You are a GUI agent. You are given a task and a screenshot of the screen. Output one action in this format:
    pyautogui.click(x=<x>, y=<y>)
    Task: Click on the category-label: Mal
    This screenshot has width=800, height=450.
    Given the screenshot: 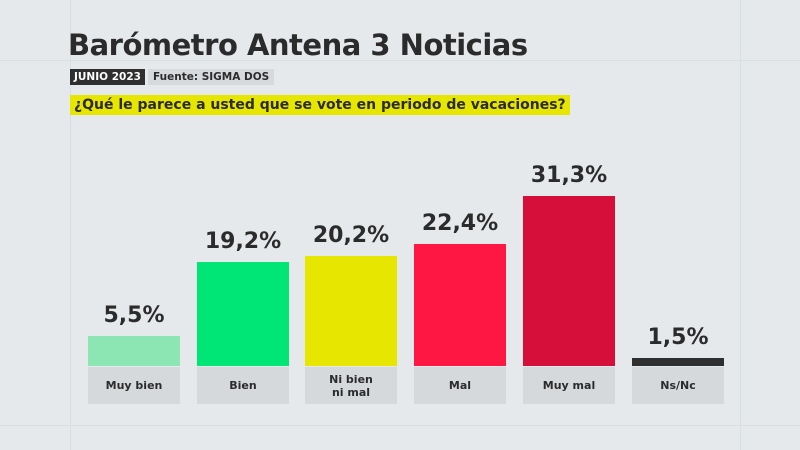 What is the action you would take?
    pyautogui.click(x=460, y=385)
    